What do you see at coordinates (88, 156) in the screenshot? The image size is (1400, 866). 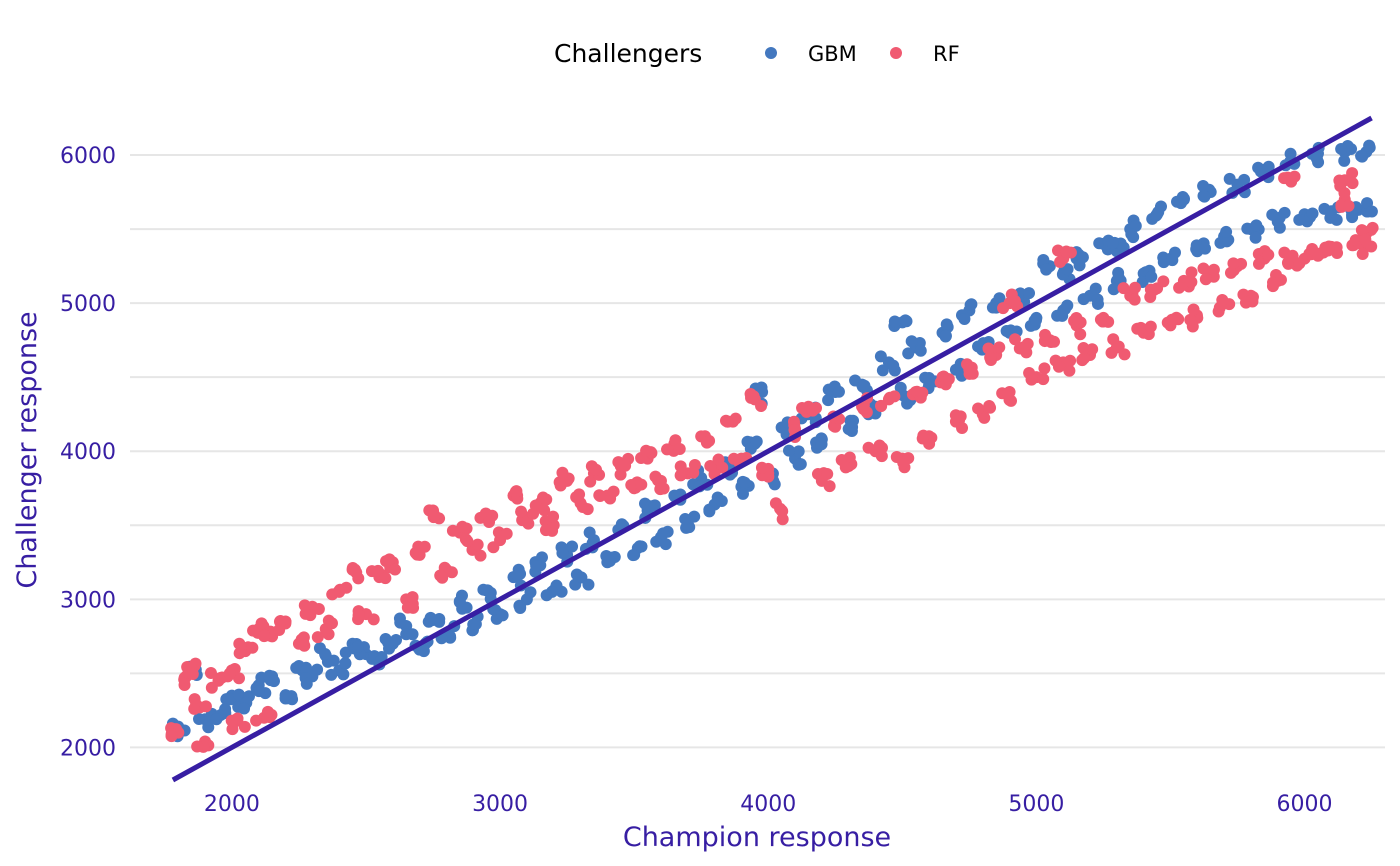 I see `y-tick-label: 6000` at bounding box center [88, 156].